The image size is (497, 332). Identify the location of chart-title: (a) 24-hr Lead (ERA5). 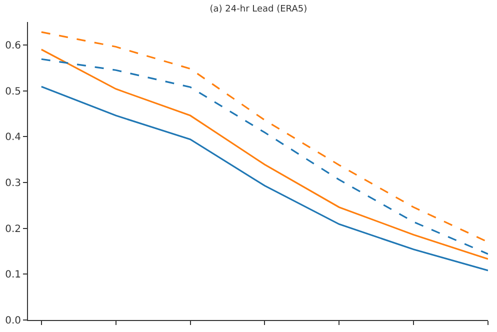
(259, 9).